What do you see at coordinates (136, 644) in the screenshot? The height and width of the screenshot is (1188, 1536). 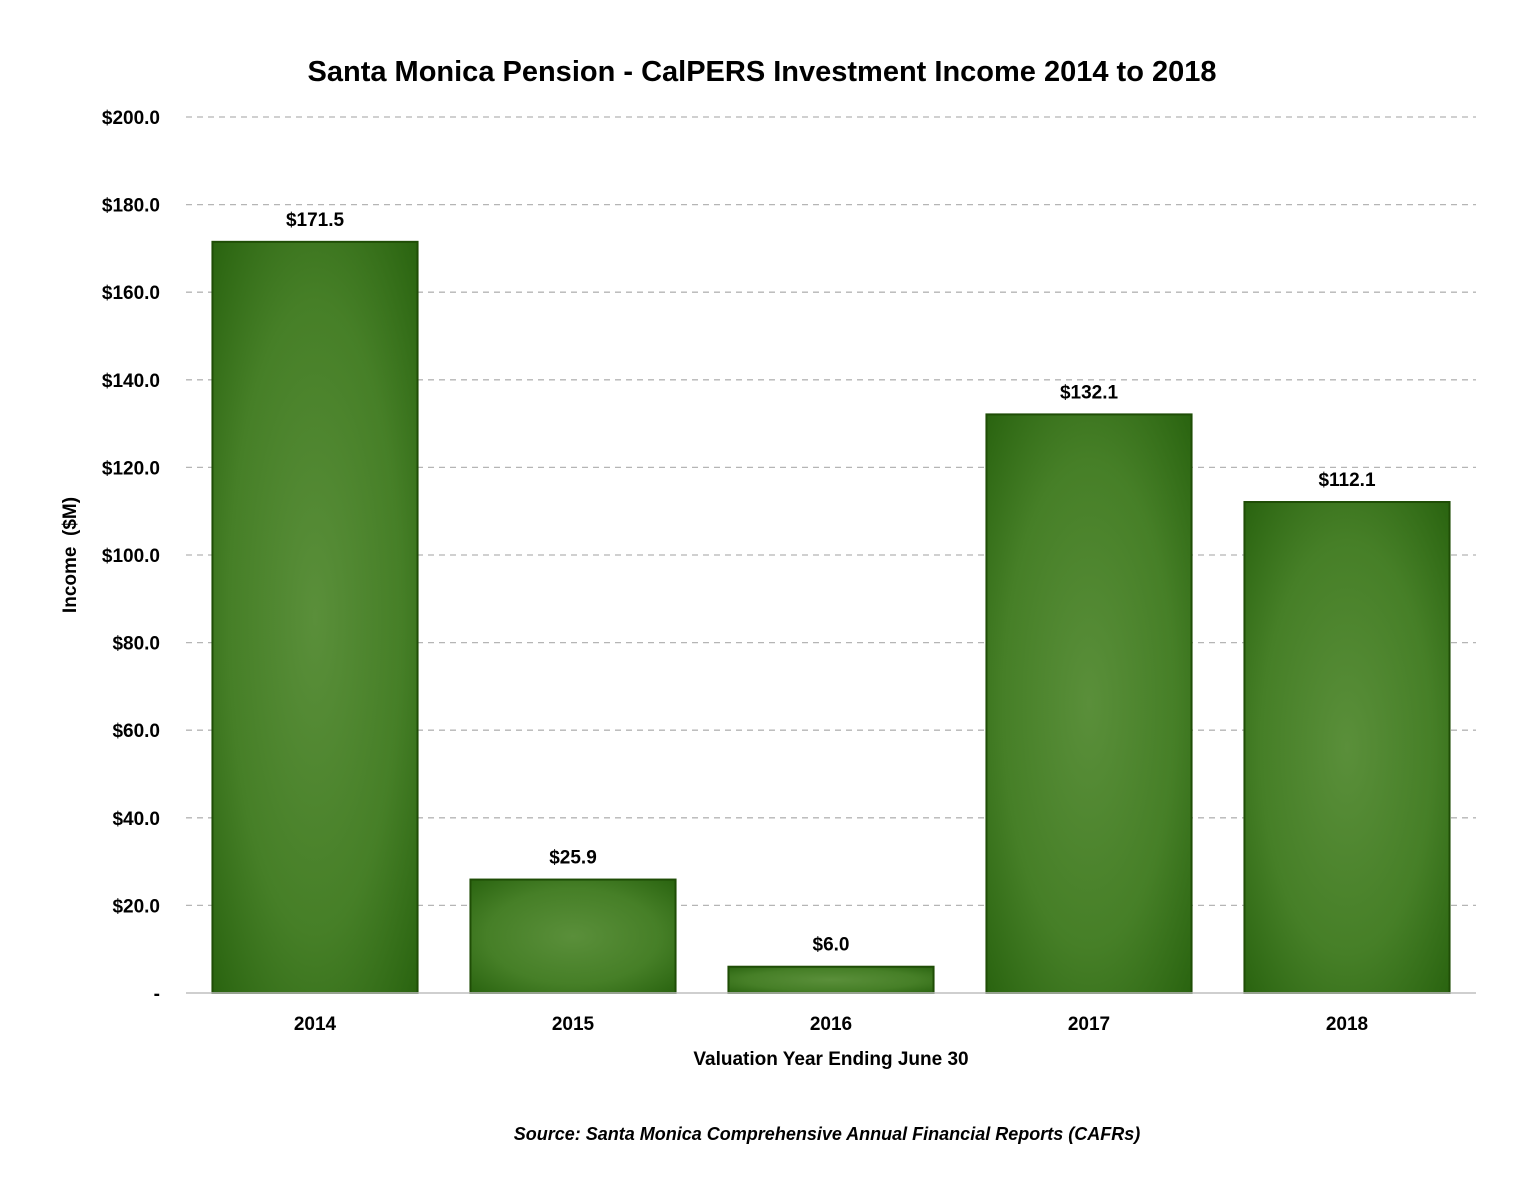 I see `y-tick-label: $80.0` at bounding box center [136, 644].